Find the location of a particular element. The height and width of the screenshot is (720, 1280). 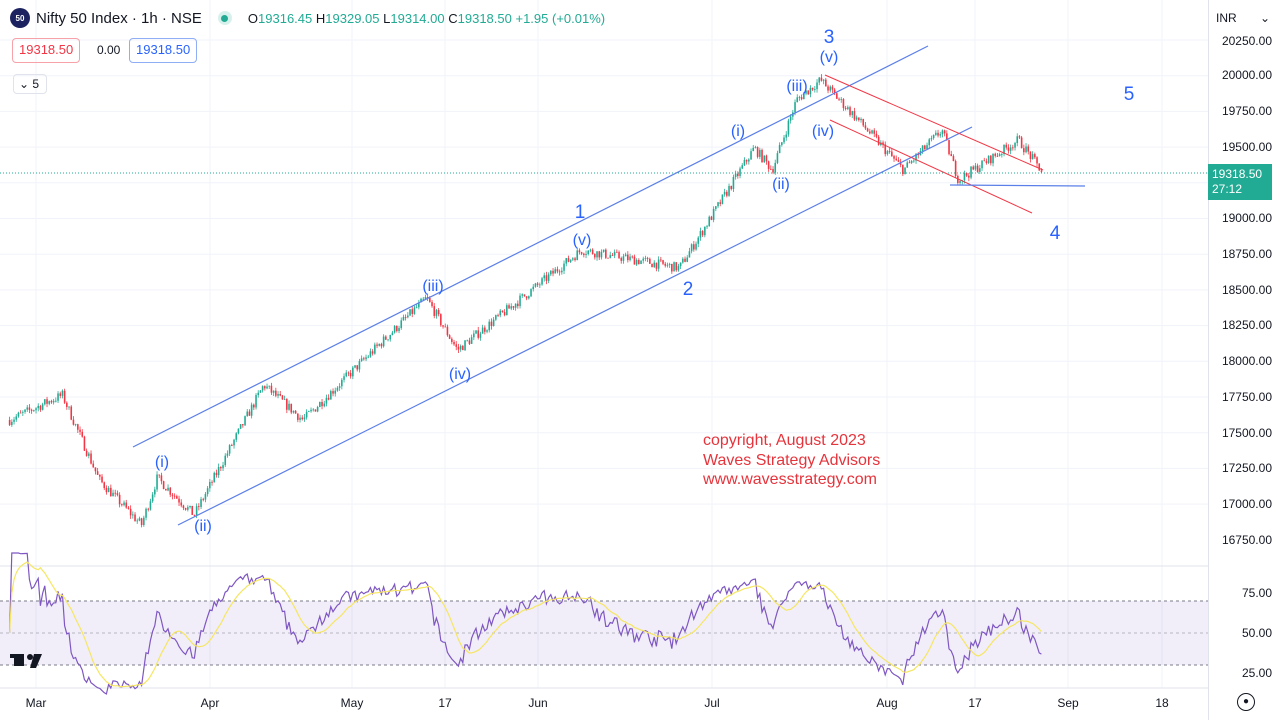

wave-label-5: 5 is located at coordinates (1129, 94).